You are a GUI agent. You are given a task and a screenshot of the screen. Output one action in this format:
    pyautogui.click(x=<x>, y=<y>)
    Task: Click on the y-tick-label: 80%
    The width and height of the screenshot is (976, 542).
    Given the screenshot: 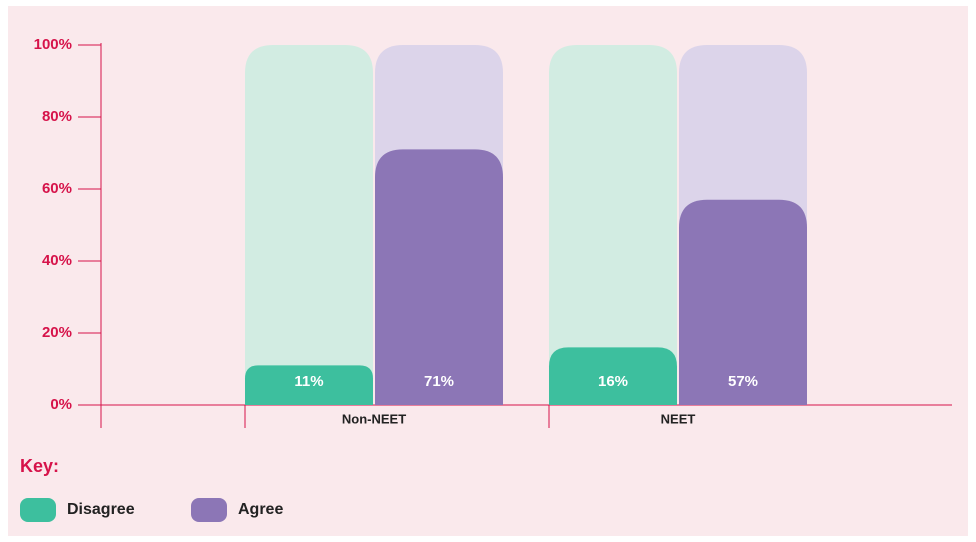 What is the action you would take?
    pyautogui.click(x=57, y=116)
    